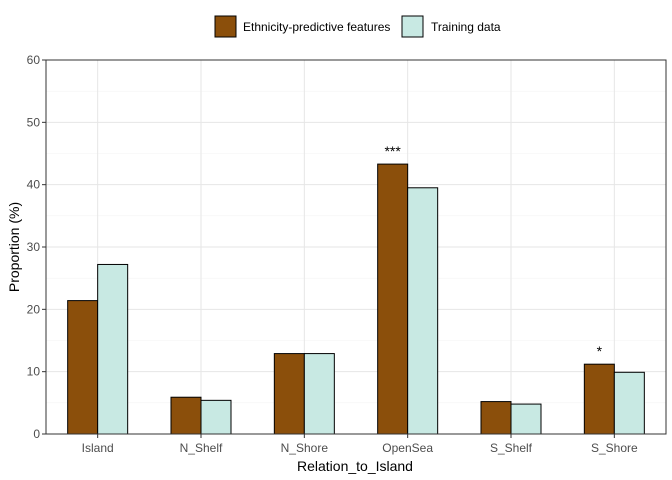 The image size is (672, 480). Describe the element at coordinates (511, 448) in the screenshot. I see `x-tick-label: S_Shelf` at that location.